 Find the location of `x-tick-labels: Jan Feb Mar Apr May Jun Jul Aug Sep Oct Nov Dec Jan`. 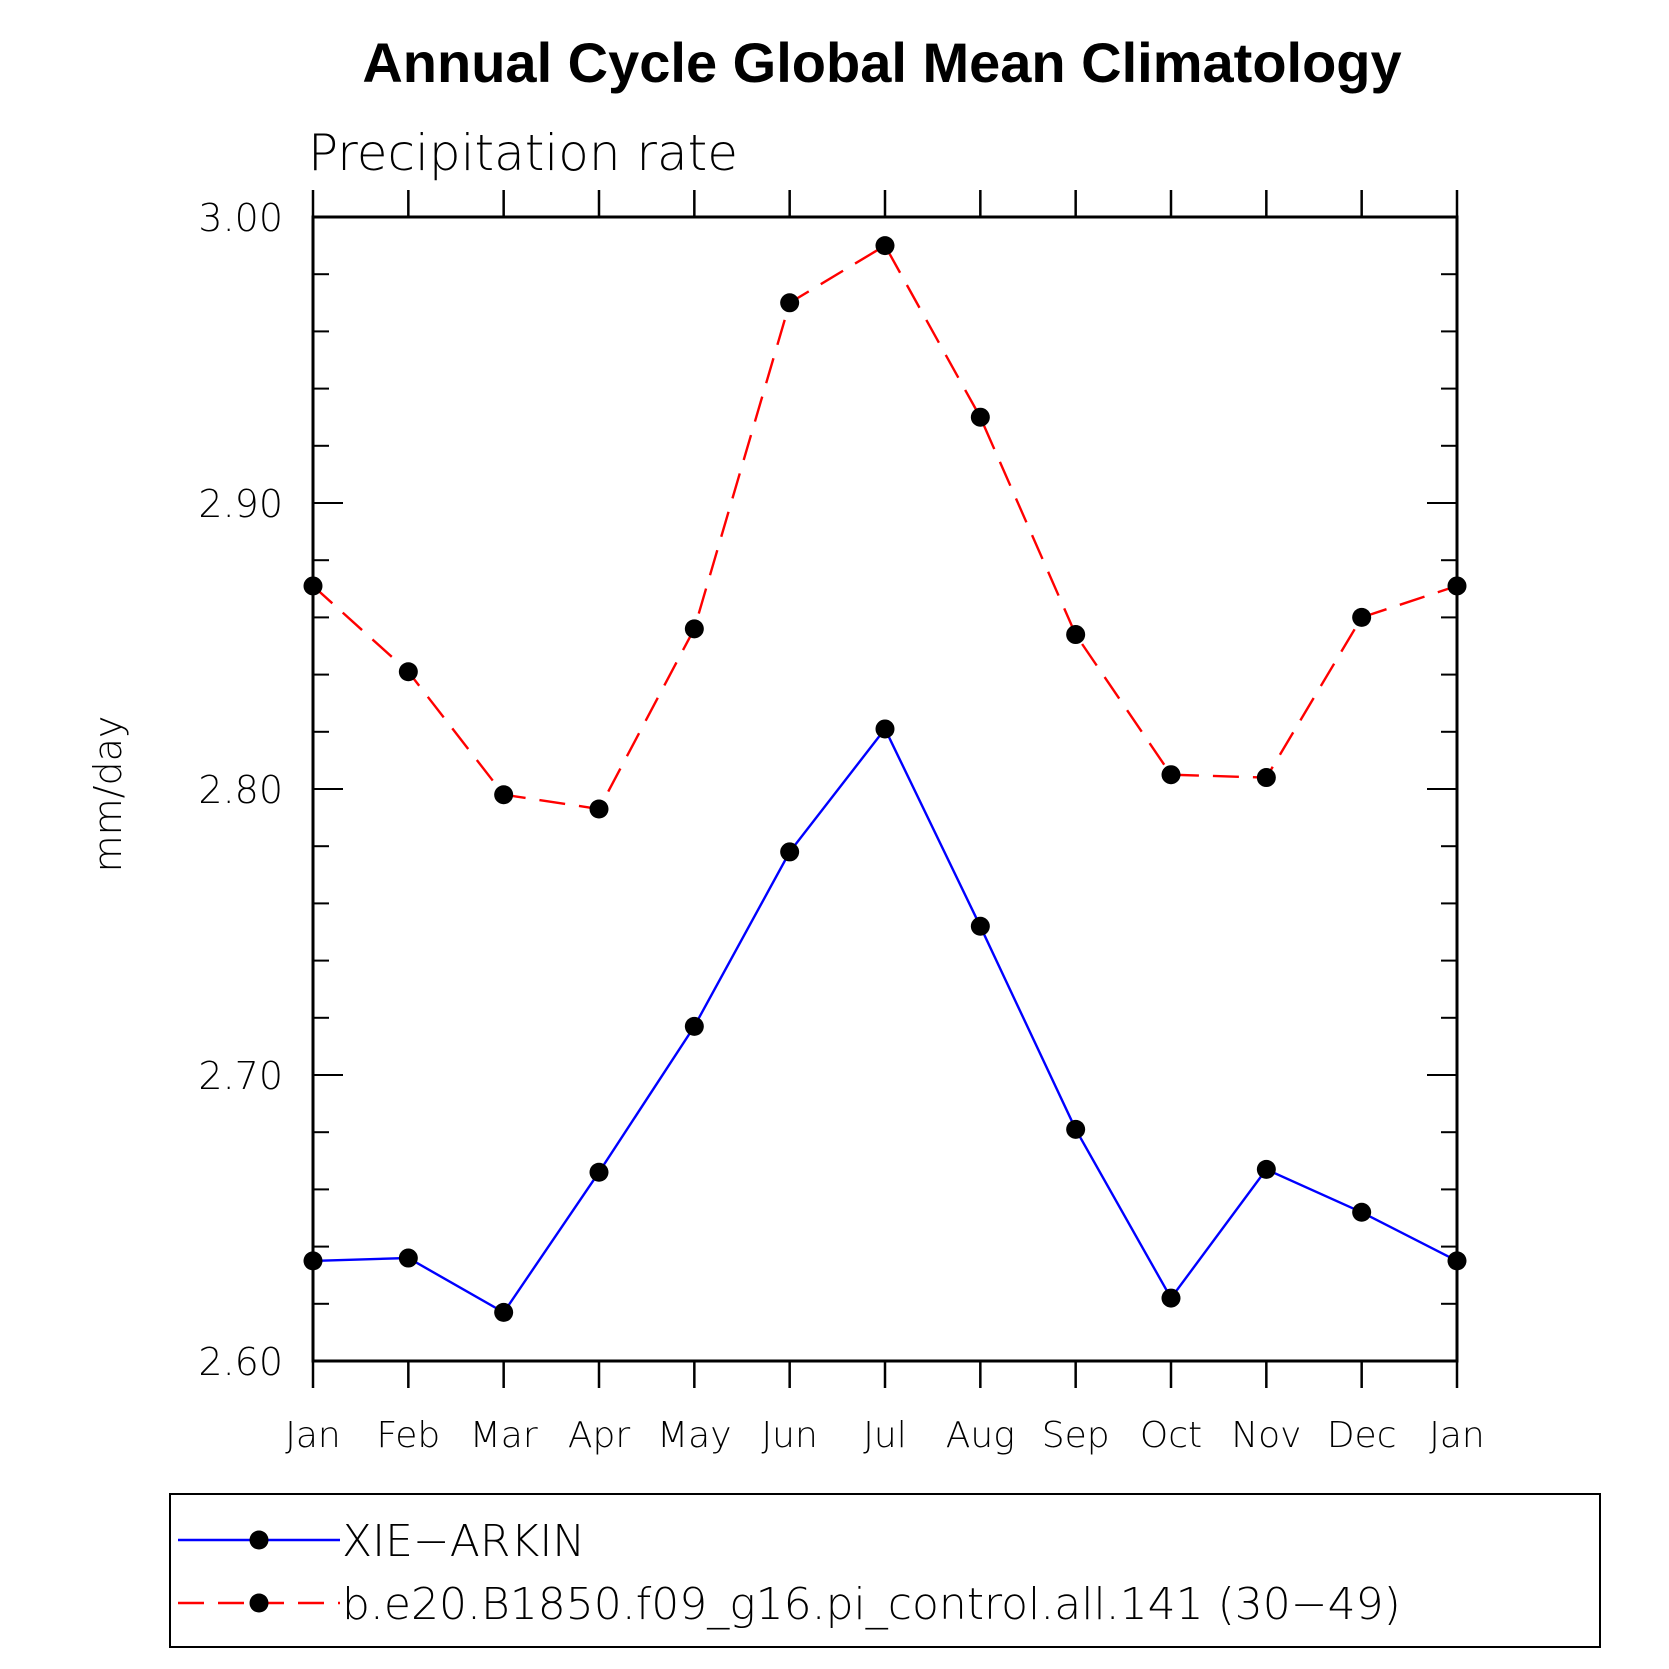

x-tick-labels: Jan Feb Mar Apr May Jun Jul Aug Sep Oct Nov Dec Jan is located at coordinates (885, 1435).